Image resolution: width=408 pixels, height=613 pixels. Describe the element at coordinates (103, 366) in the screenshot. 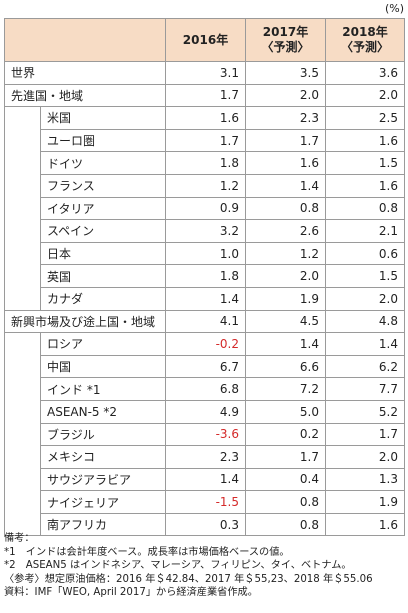

I see `country-name: 中国` at that location.